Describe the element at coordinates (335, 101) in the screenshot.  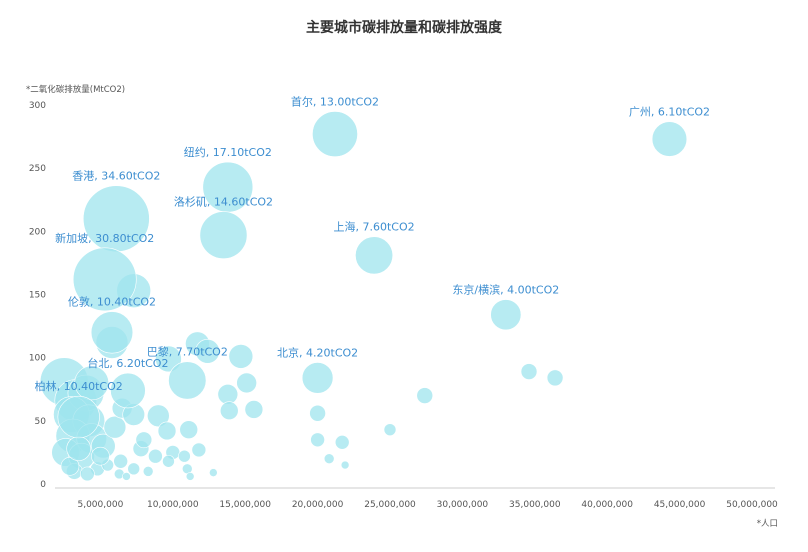
I see `city-label: 首尔, 13.00tCO2` at that location.